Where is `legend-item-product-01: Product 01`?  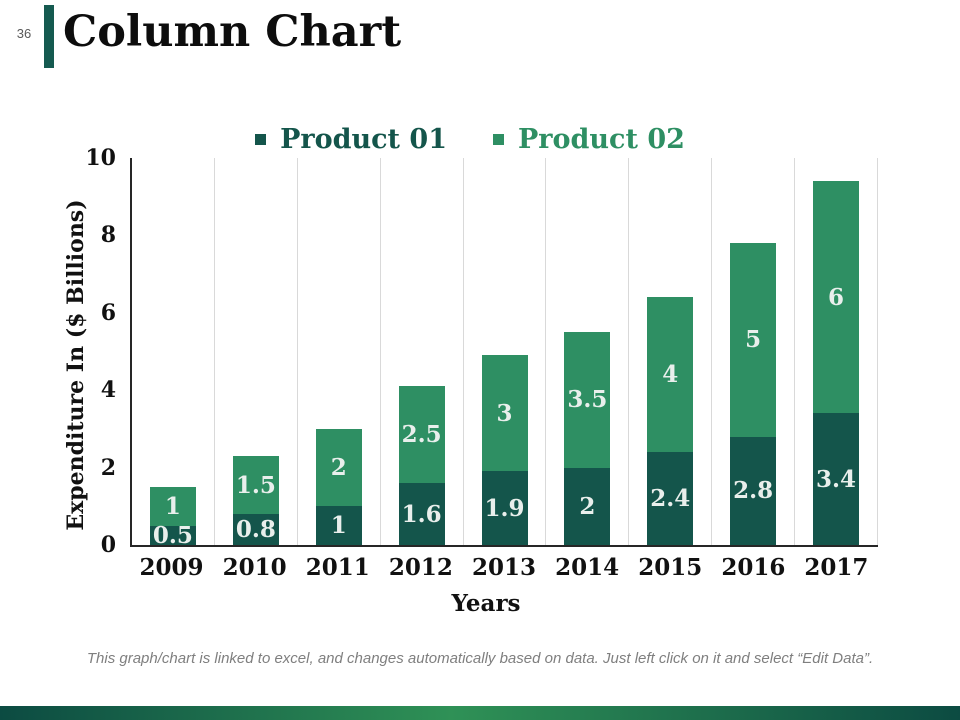 legend-item-product-01: Product 01 is located at coordinates (351, 139).